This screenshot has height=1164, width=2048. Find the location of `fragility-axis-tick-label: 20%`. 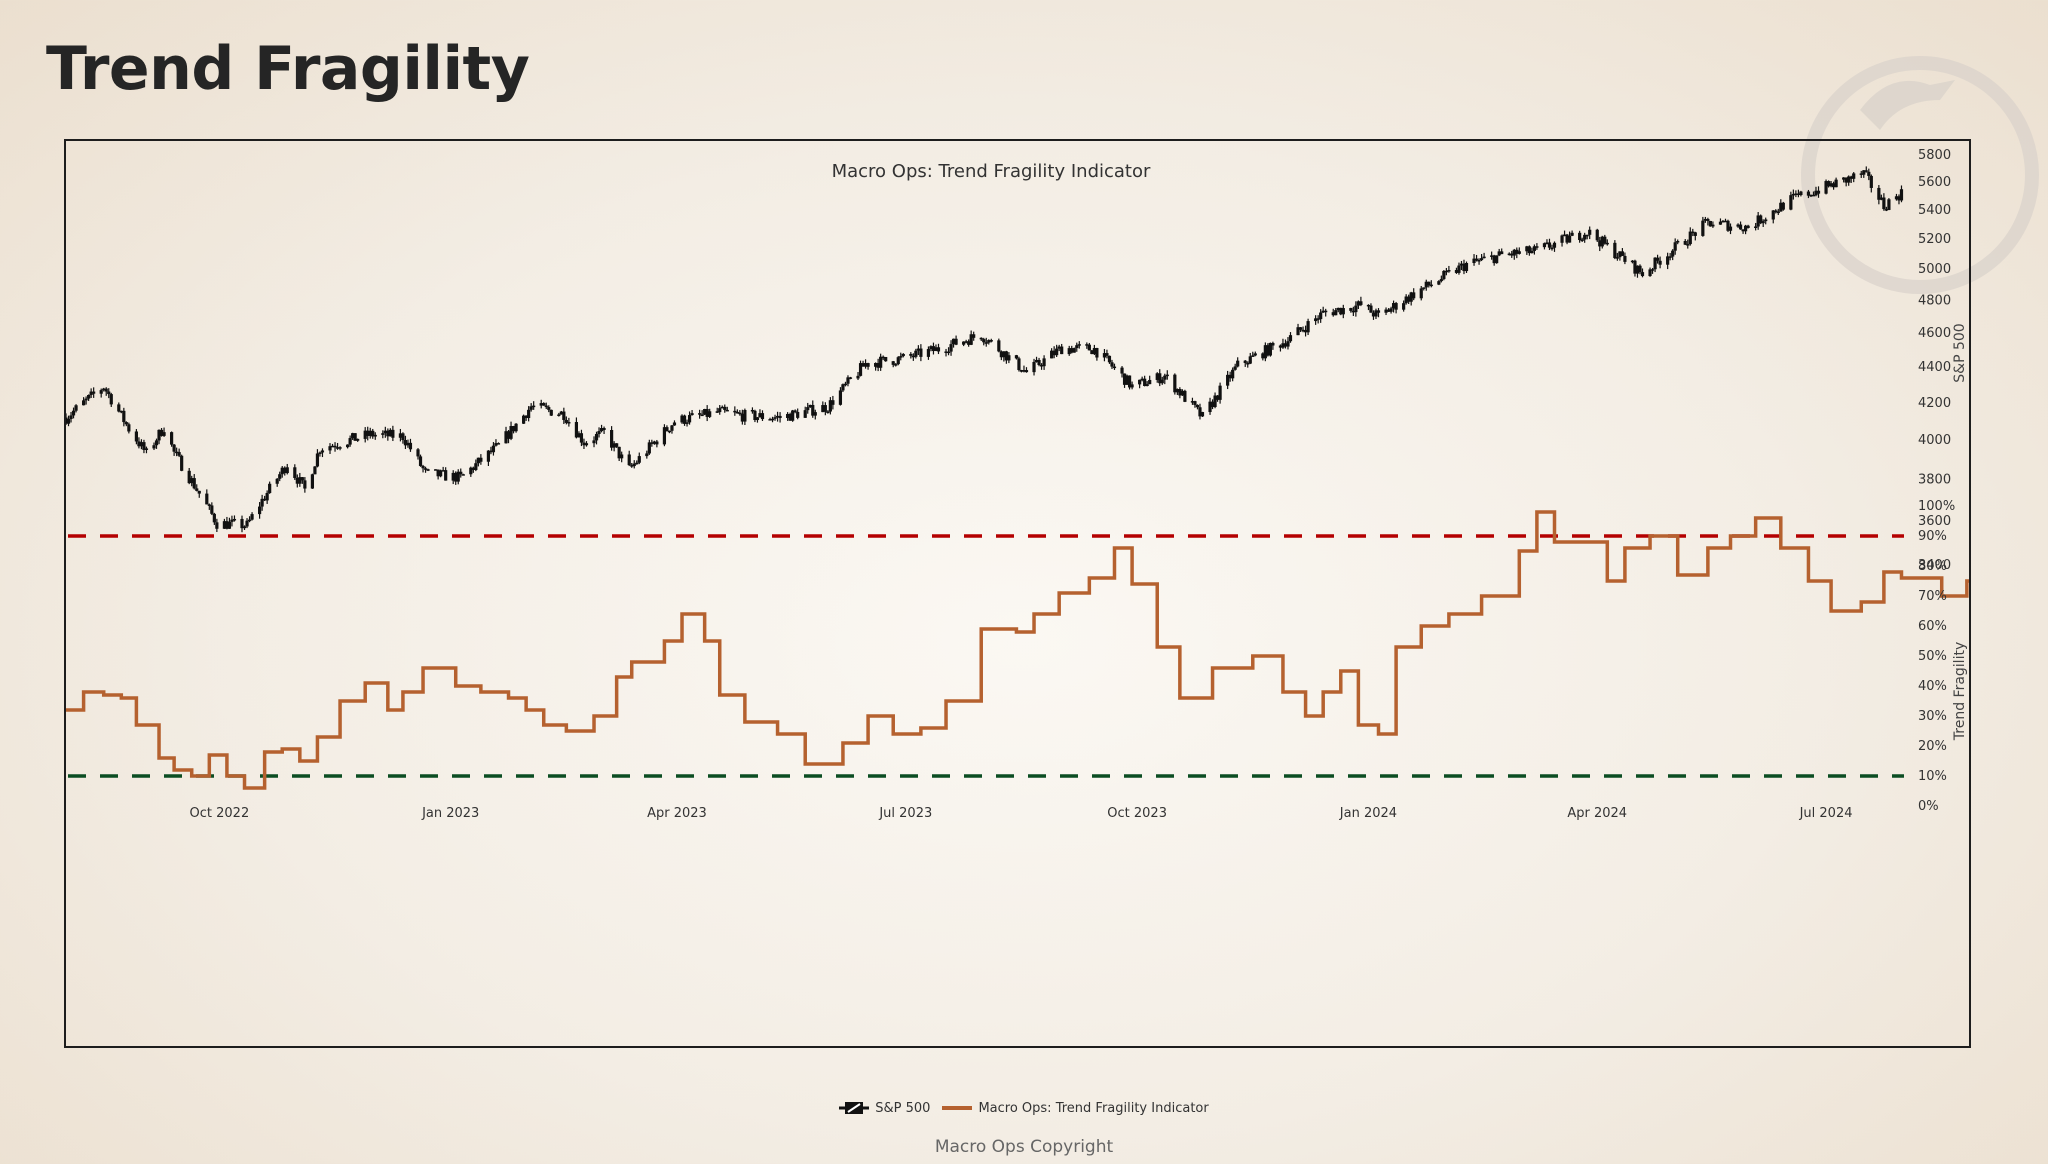

fragility-axis-tick-label: 20% is located at coordinates (1932, 746).